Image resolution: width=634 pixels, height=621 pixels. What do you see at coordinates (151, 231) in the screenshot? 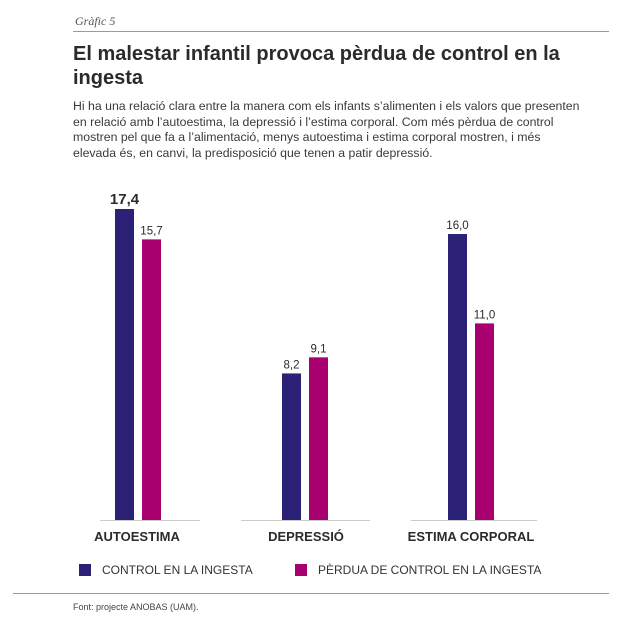
I see `data-label: 15,7` at bounding box center [151, 231].